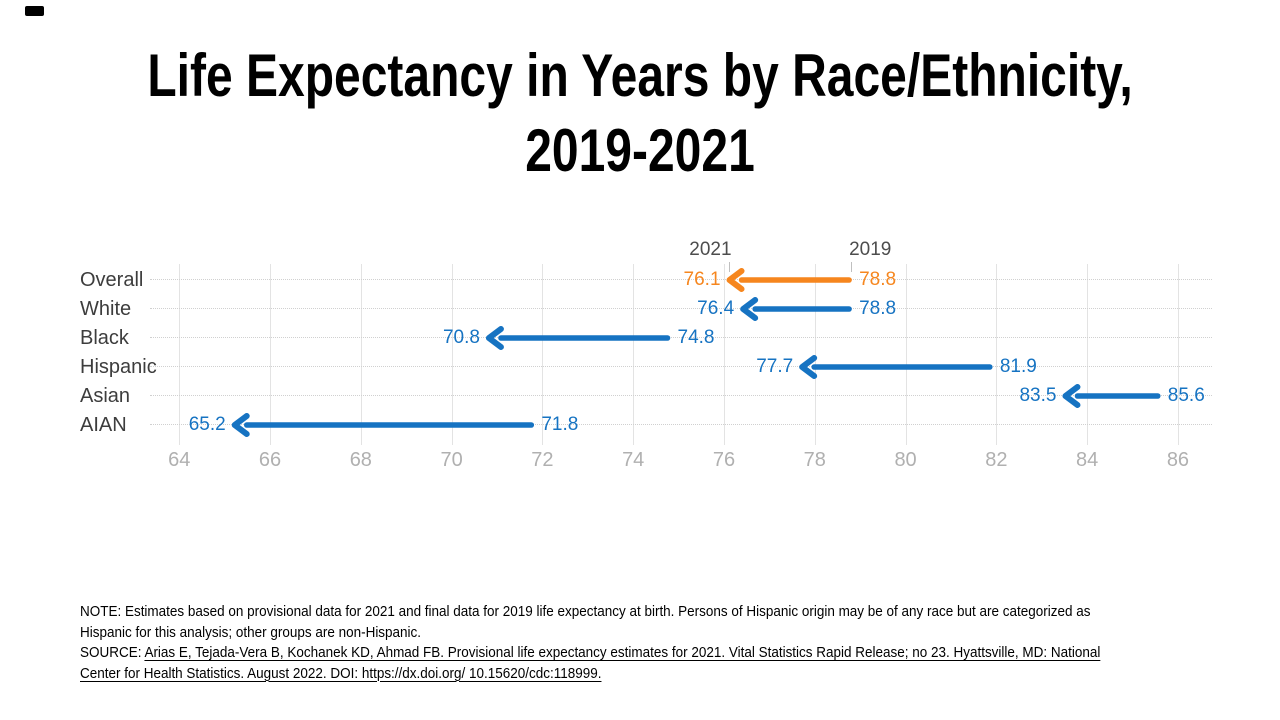  I want to click on arrow-head-hispanic, so click(808, 367).